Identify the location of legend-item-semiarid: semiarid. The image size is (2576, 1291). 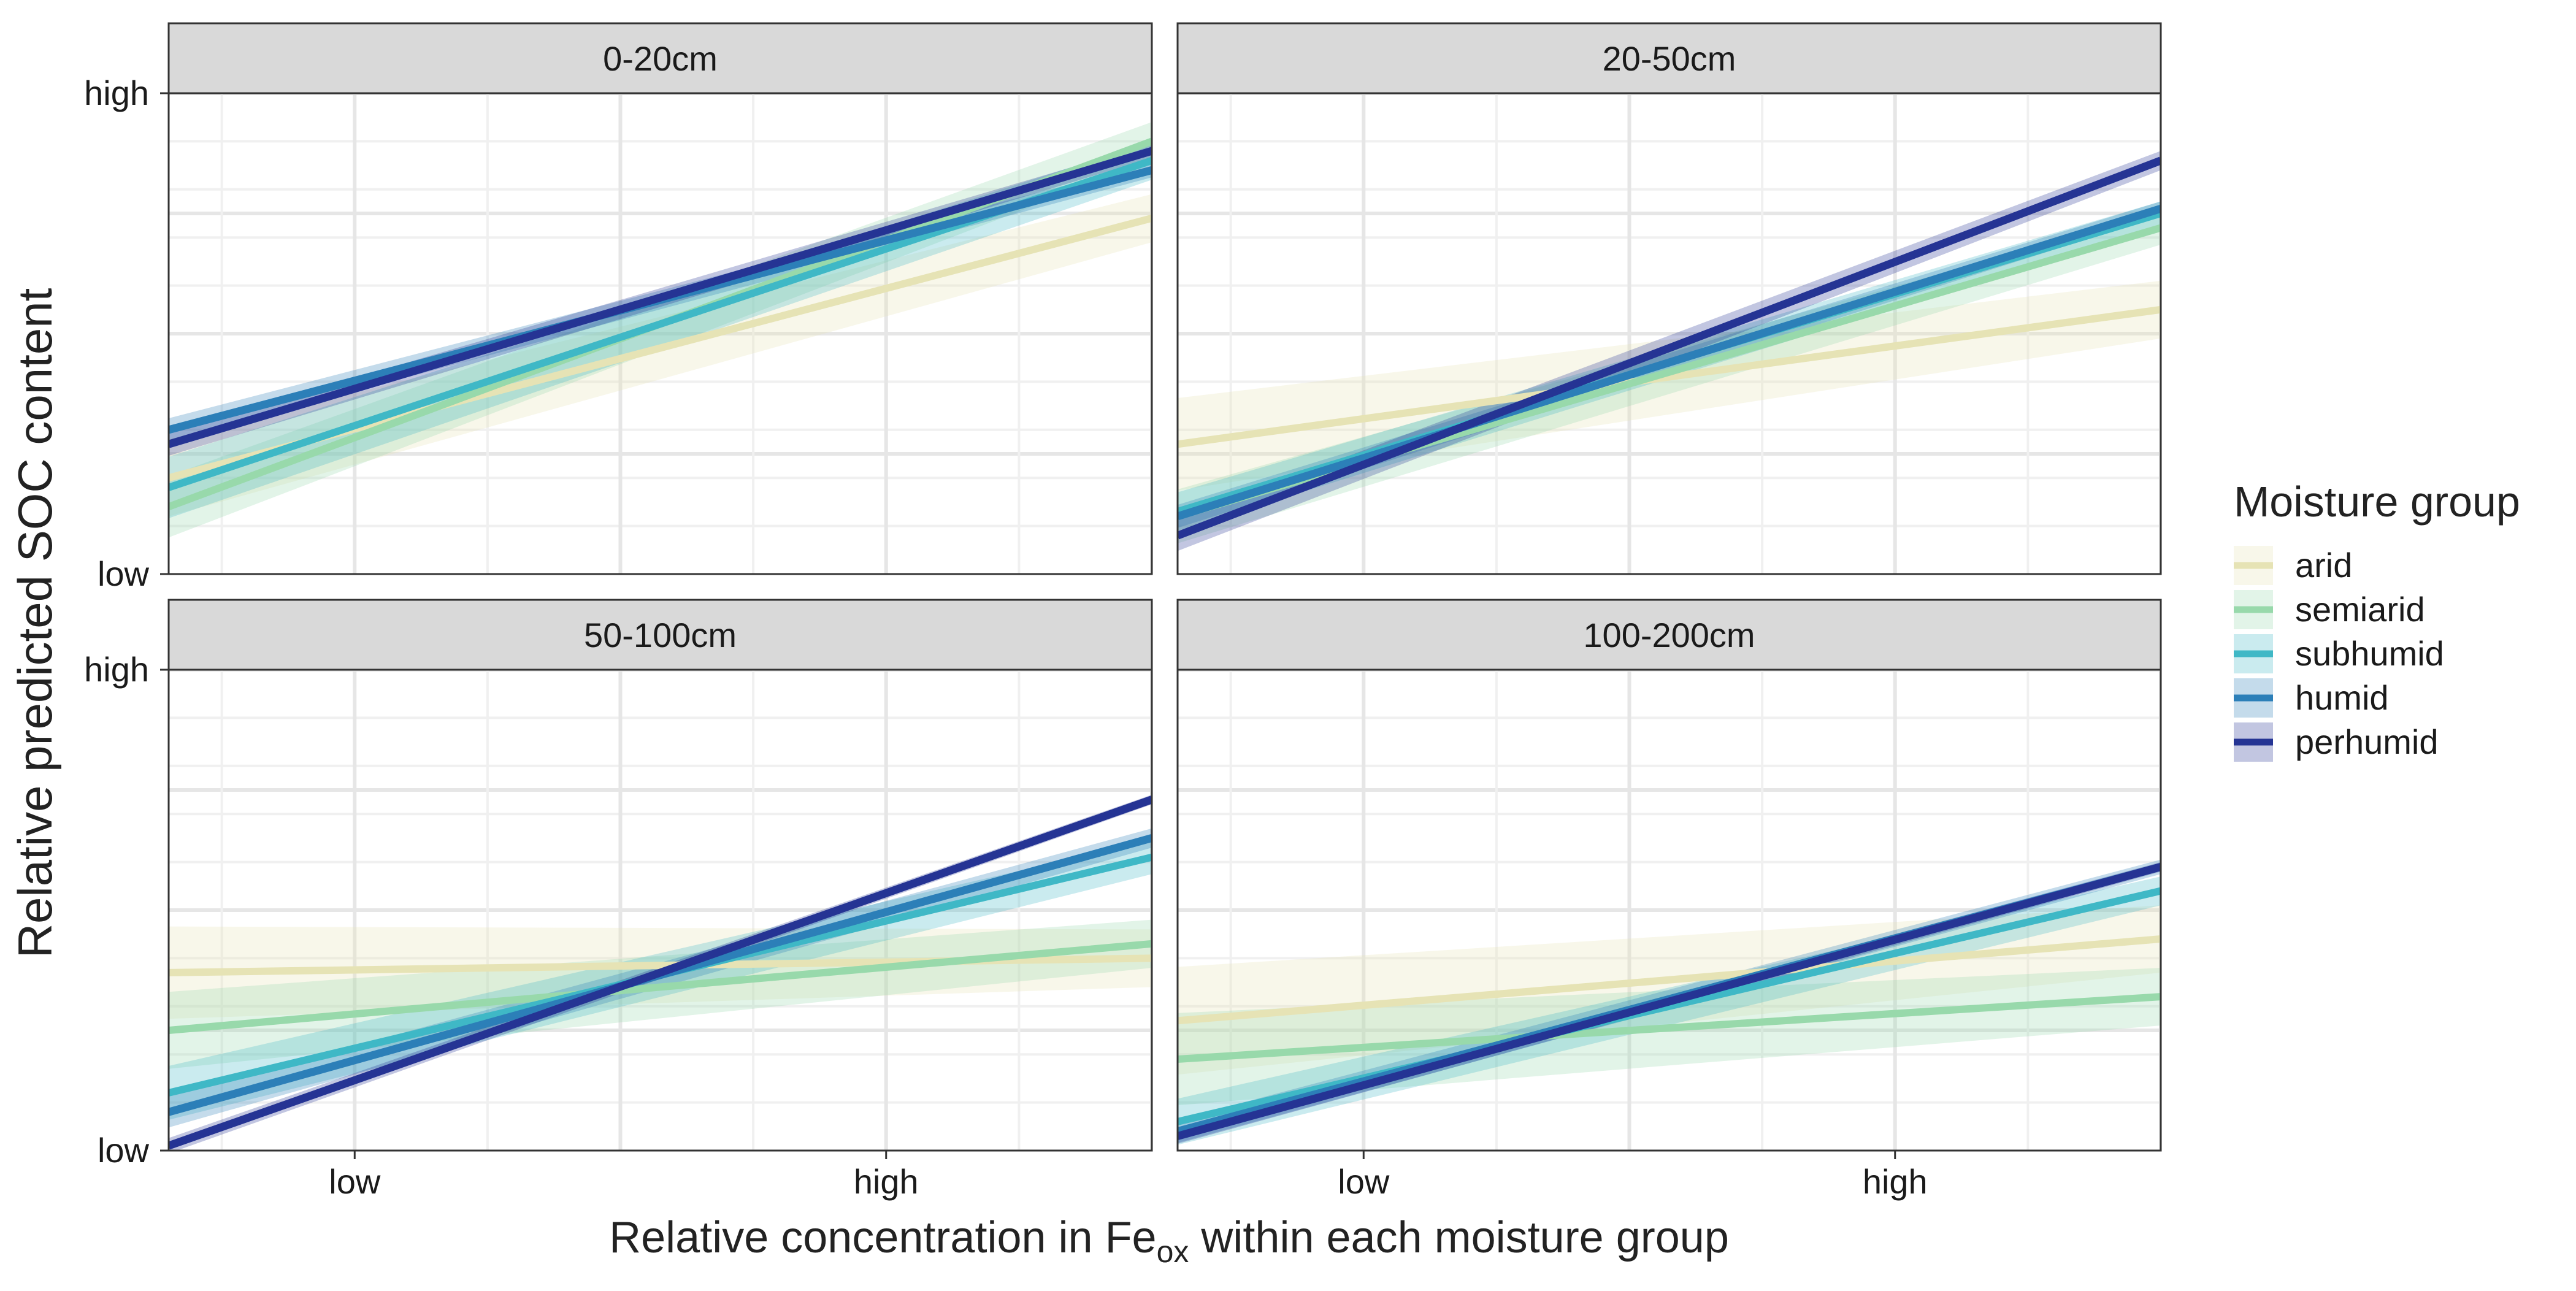
(2329, 609).